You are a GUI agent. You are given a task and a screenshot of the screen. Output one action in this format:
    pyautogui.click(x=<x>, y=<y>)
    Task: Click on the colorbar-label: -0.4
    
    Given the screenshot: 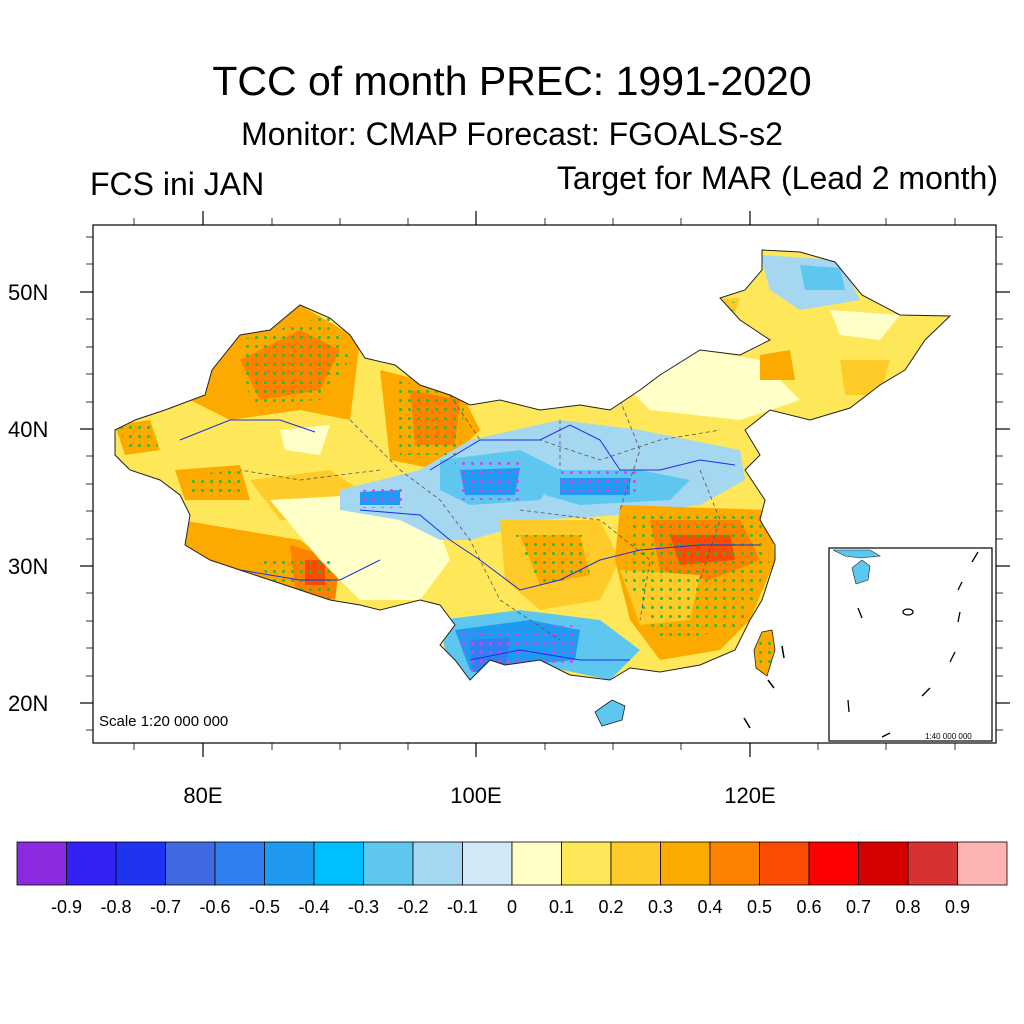 What is the action you would take?
    pyautogui.click(x=313, y=907)
    